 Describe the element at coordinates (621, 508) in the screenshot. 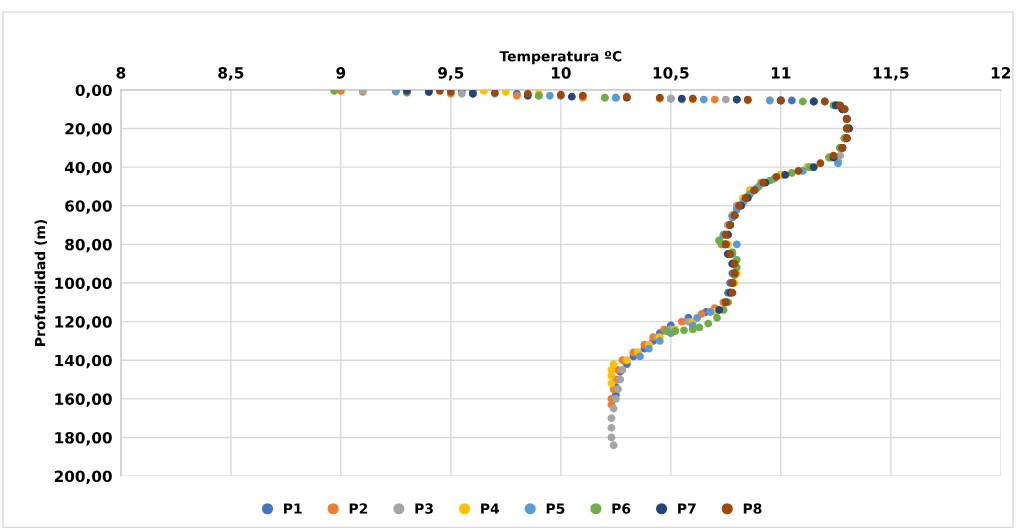

I see `legend-label: P6` at that location.